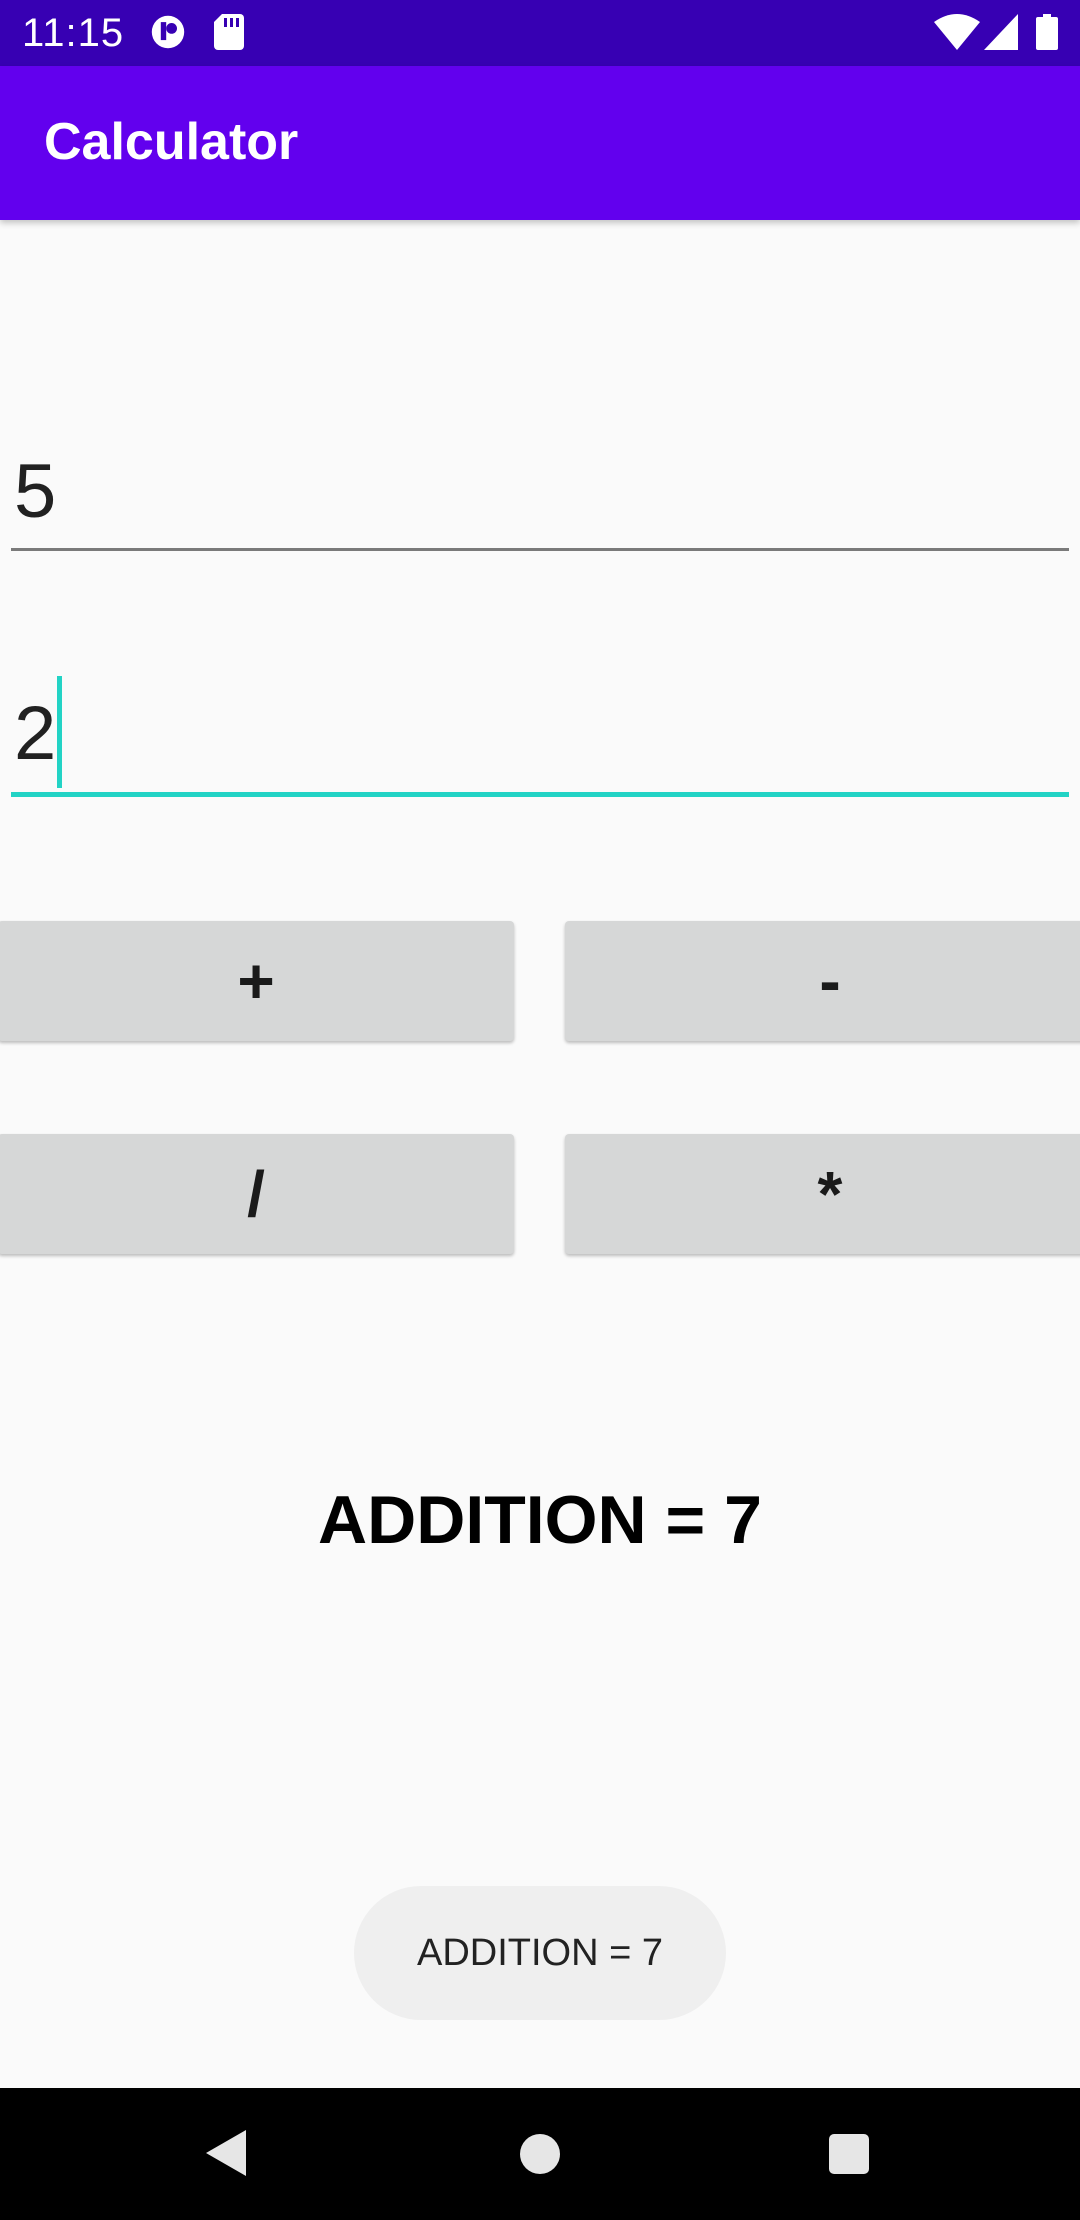  Describe the element at coordinates (849, 2154) in the screenshot. I see `recents-icon` at that location.